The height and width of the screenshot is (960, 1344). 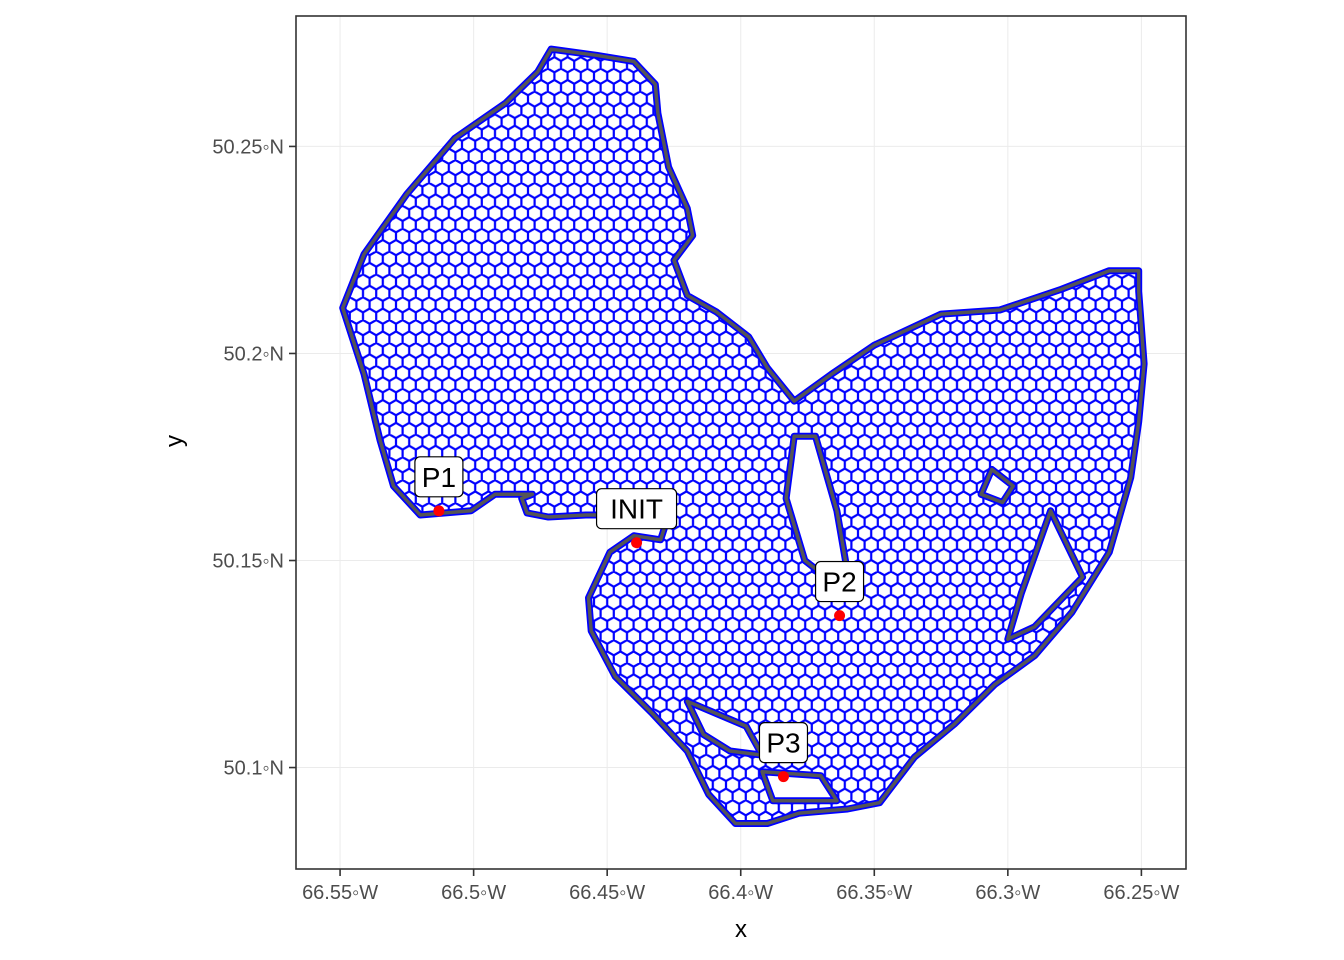 I want to click on point-label: P1, so click(x=439, y=477).